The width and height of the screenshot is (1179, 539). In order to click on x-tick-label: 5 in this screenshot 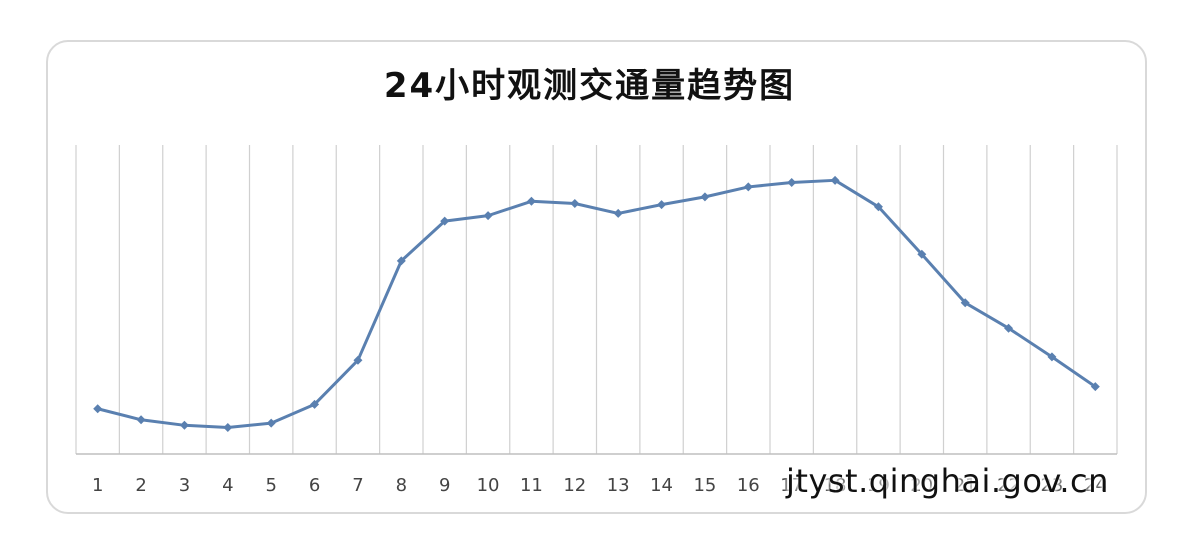, I will do `click(270, 485)`.